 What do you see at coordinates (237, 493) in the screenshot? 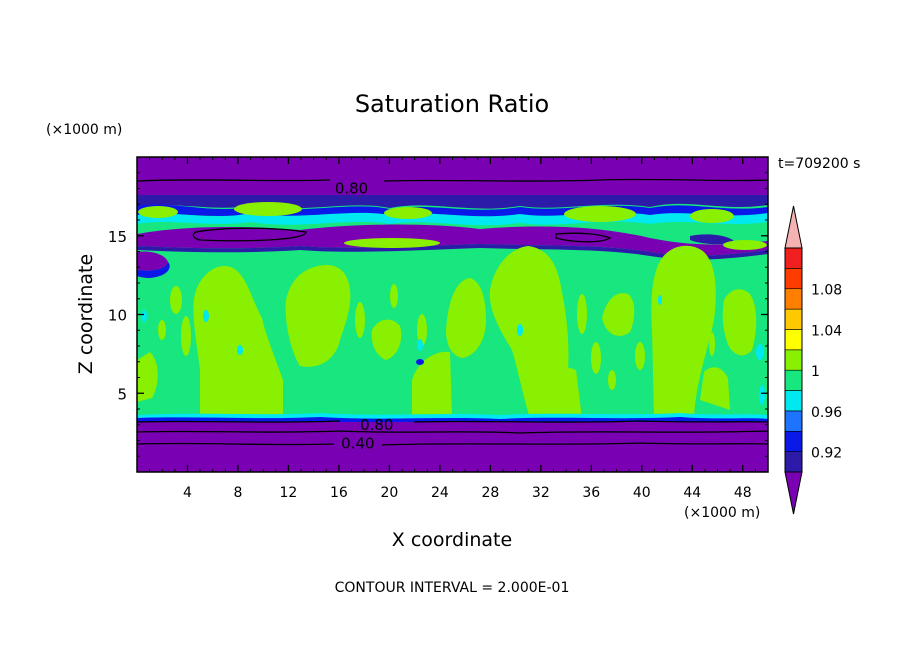
I see `x-tick-label: 8` at bounding box center [237, 493].